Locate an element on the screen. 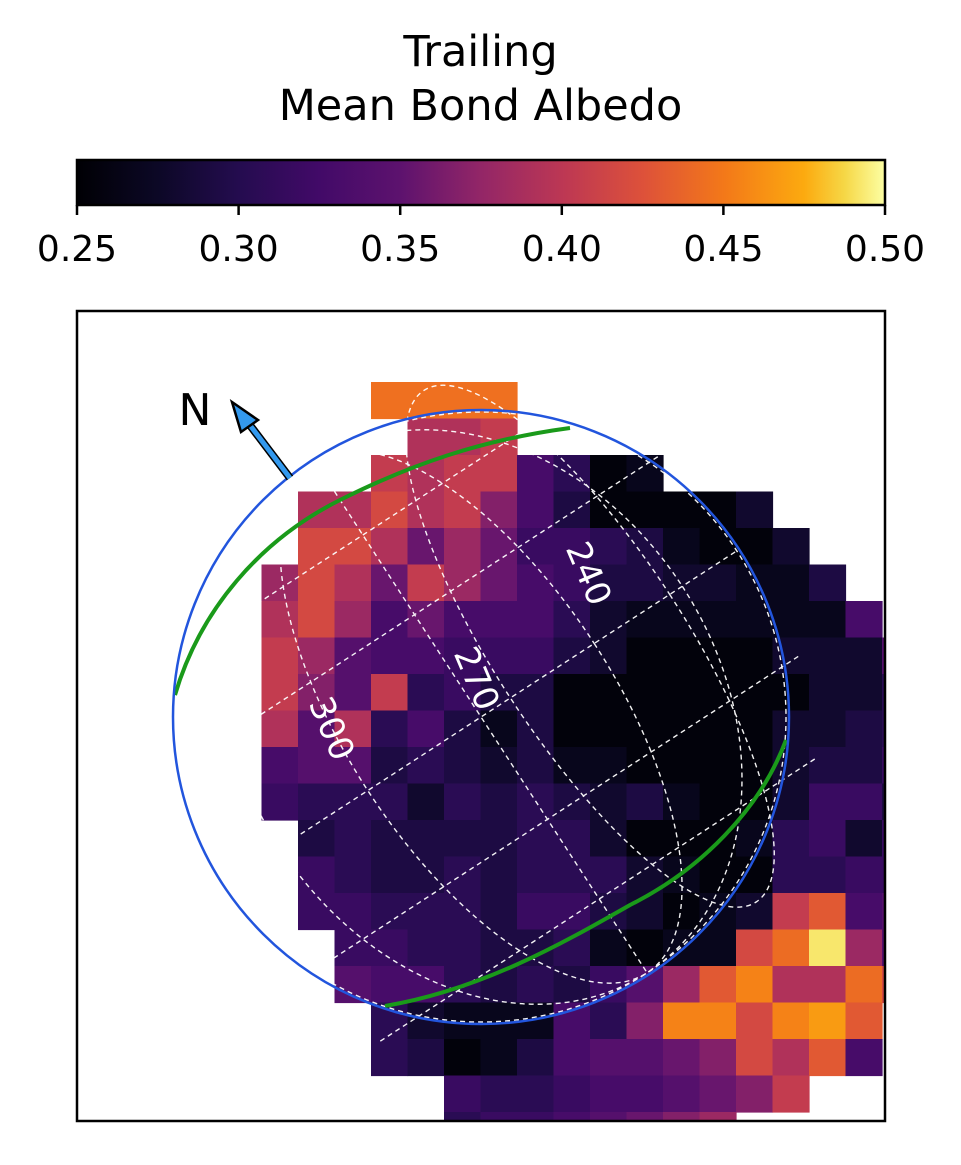  compass-label: N is located at coordinates (195, 410).